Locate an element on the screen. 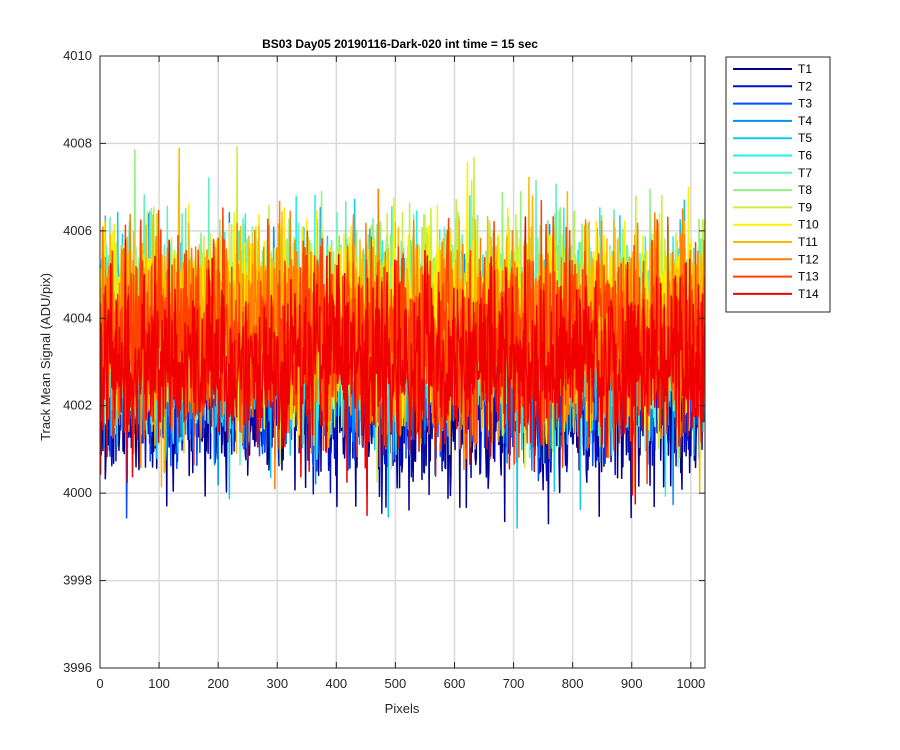 This screenshot has height=750, width=900. x-tick-label: 1000 is located at coordinates (690, 683).